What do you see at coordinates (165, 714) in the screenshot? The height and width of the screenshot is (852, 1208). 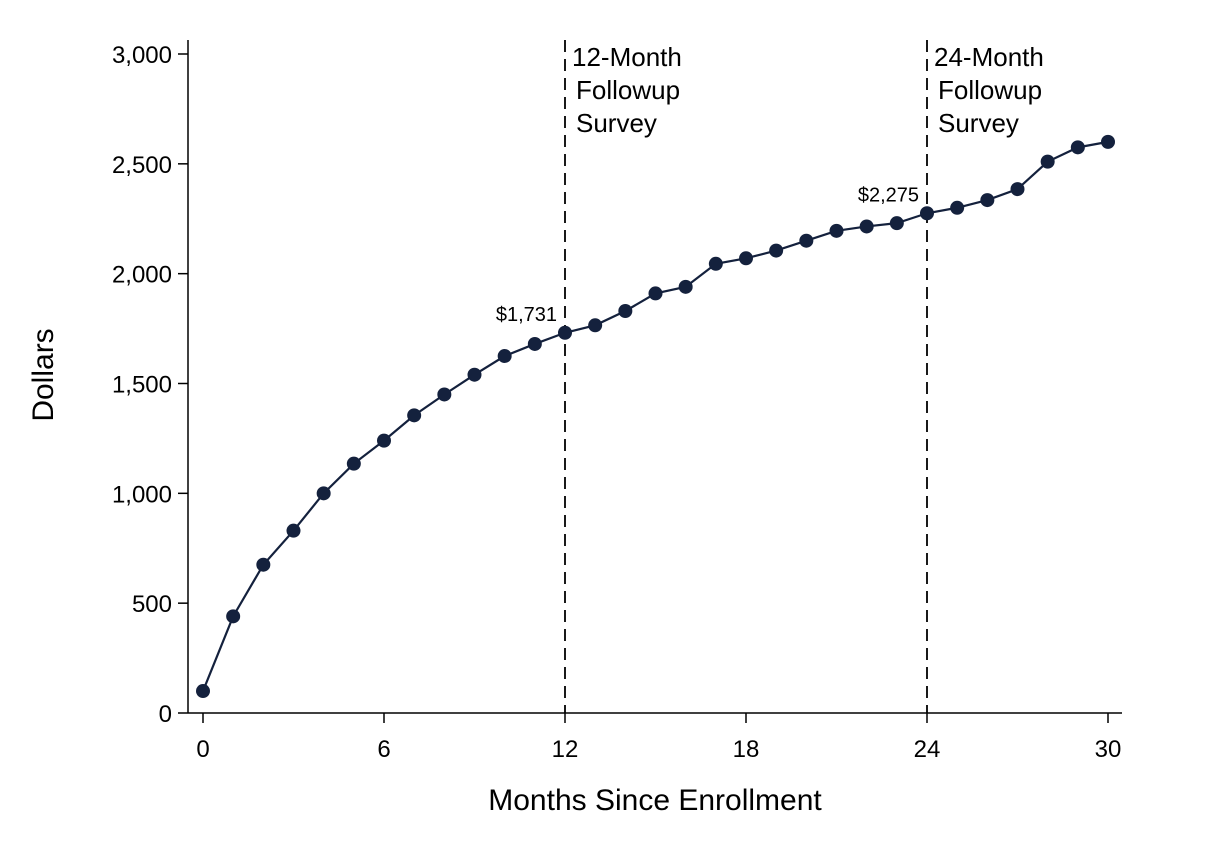 I see `y-tick-label: 0` at bounding box center [165, 714].